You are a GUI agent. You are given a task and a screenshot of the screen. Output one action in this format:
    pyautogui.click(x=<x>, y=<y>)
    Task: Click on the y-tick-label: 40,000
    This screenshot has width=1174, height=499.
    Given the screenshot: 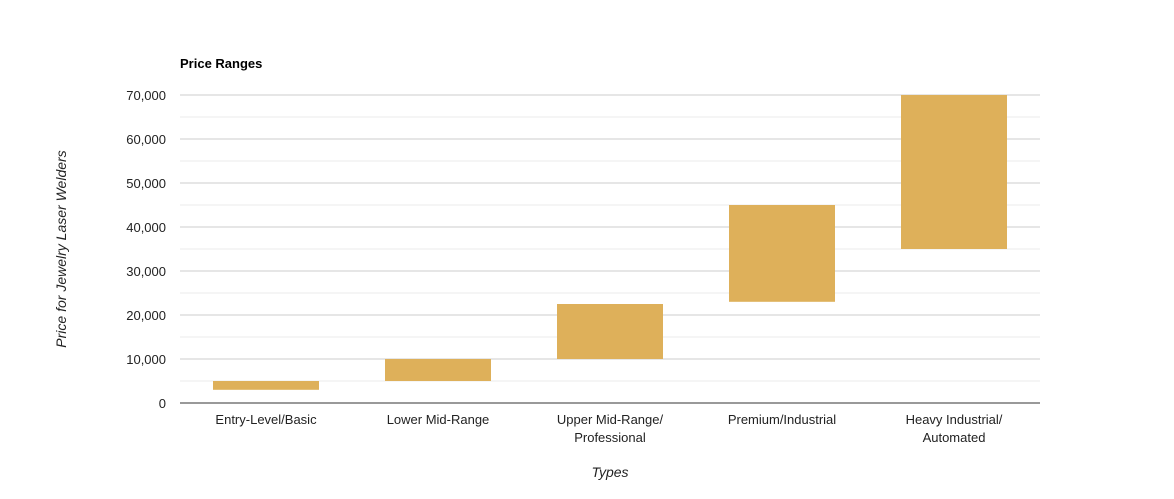 What is the action you would take?
    pyautogui.click(x=146, y=227)
    